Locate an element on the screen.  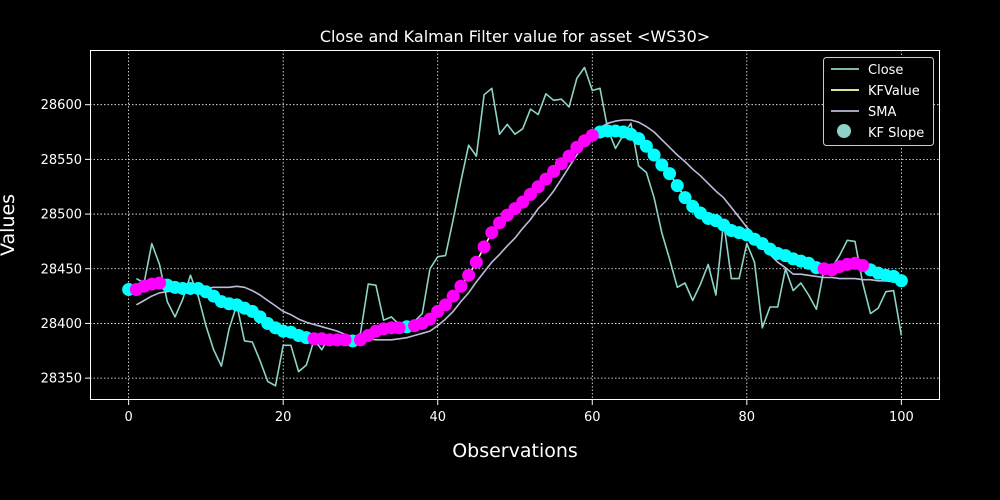
x-tick-label: 80 is located at coordinates (747, 417).